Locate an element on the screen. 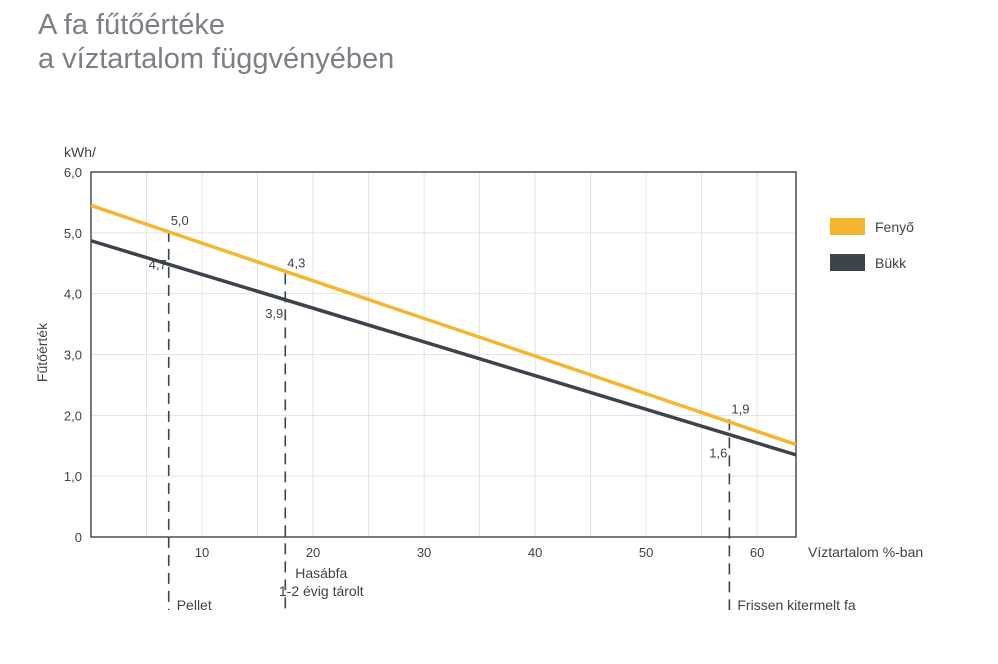 The height and width of the screenshot is (664, 998). data-label: 3,9 is located at coordinates (274, 313).